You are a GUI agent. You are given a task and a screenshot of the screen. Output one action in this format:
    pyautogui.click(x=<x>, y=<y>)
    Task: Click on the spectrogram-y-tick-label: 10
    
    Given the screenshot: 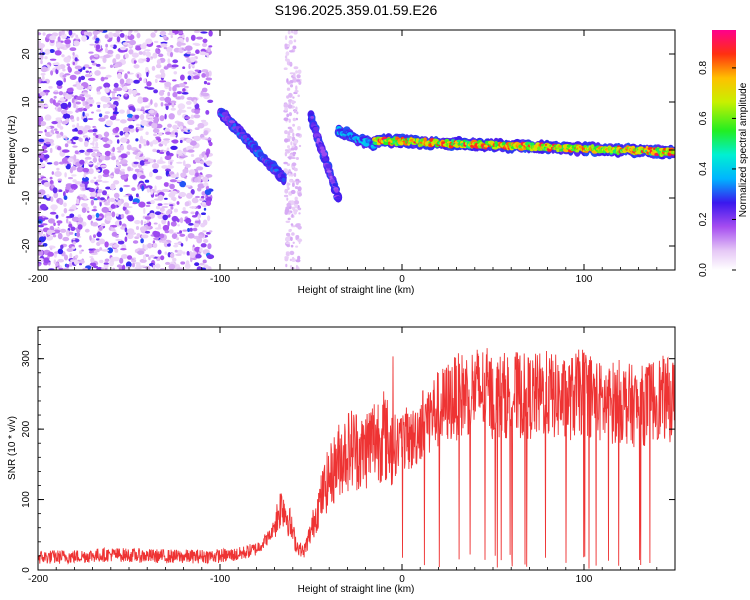 What is the action you would take?
    pyautogui.click(x=26, y=102)
    